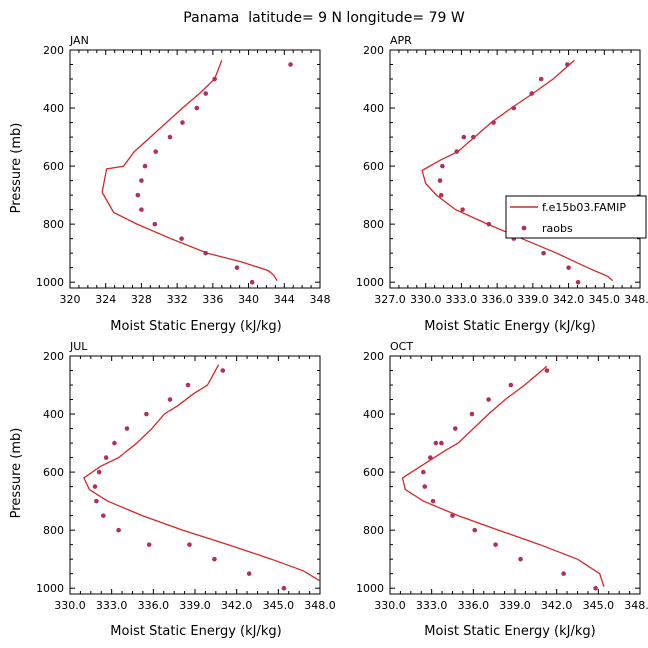 This screenshot has width=648, height=648. What do you see at coordinates (79, 40) in the screenshot?
I see `panel-title-jan: JAN` at bounding box center [79, 40].